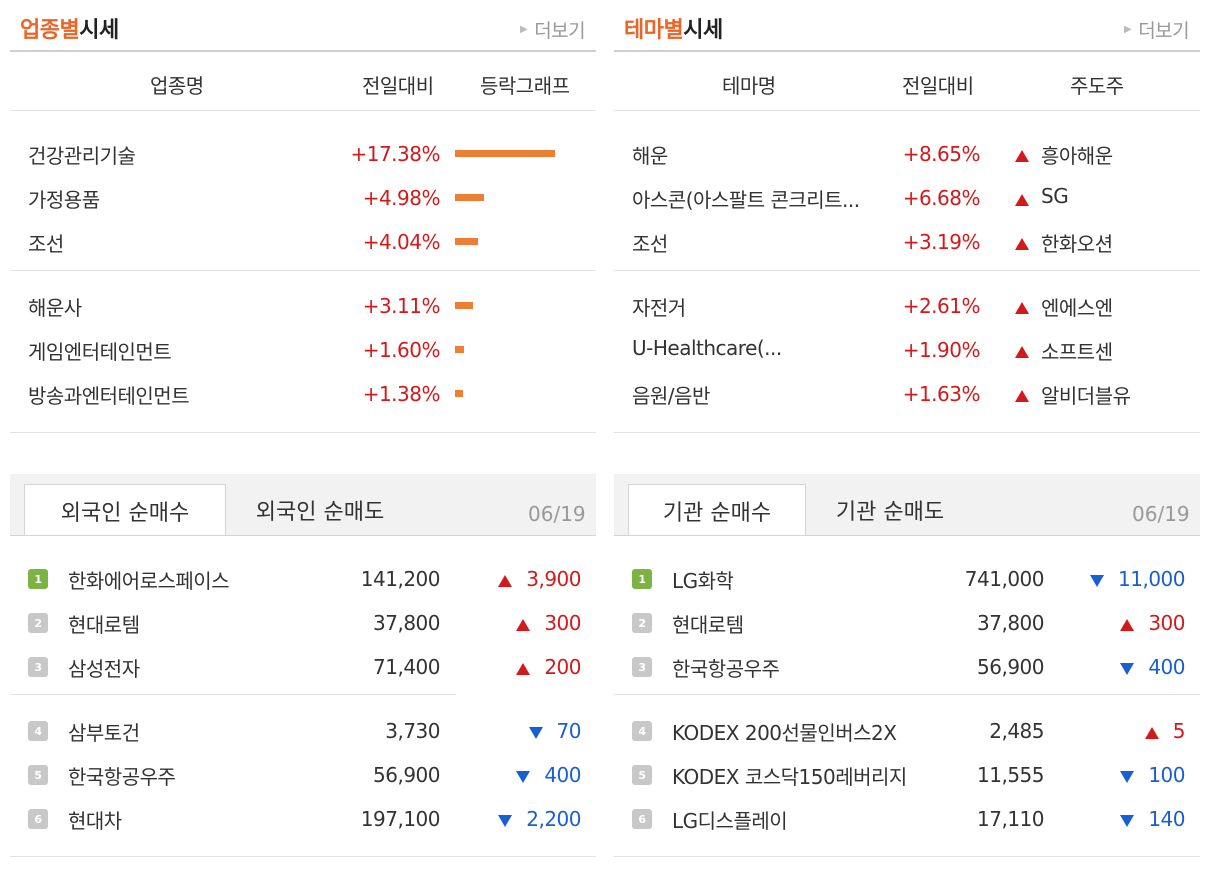 Image resolution: width=1228 pixels, height=880 pixels. Describe the element at coordinates (1164, 31) in the screenshot. I see `theme-more-label: 더보기` at that location.